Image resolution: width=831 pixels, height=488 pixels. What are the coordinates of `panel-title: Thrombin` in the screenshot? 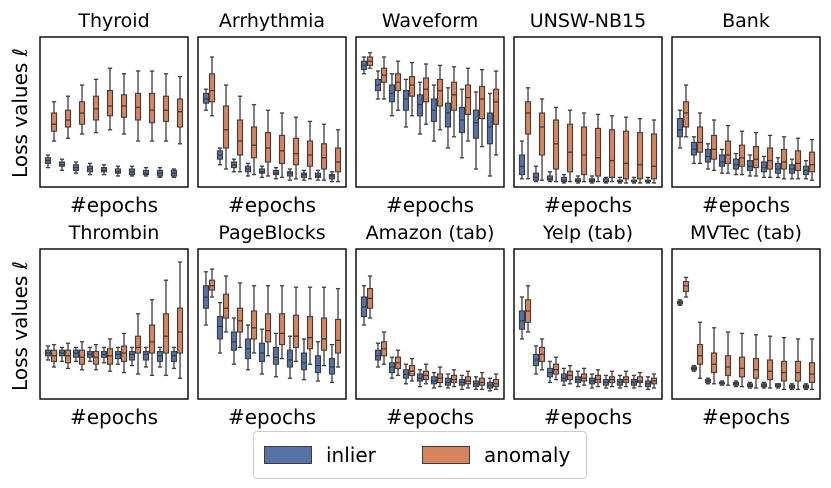 It's located at (114, 233).